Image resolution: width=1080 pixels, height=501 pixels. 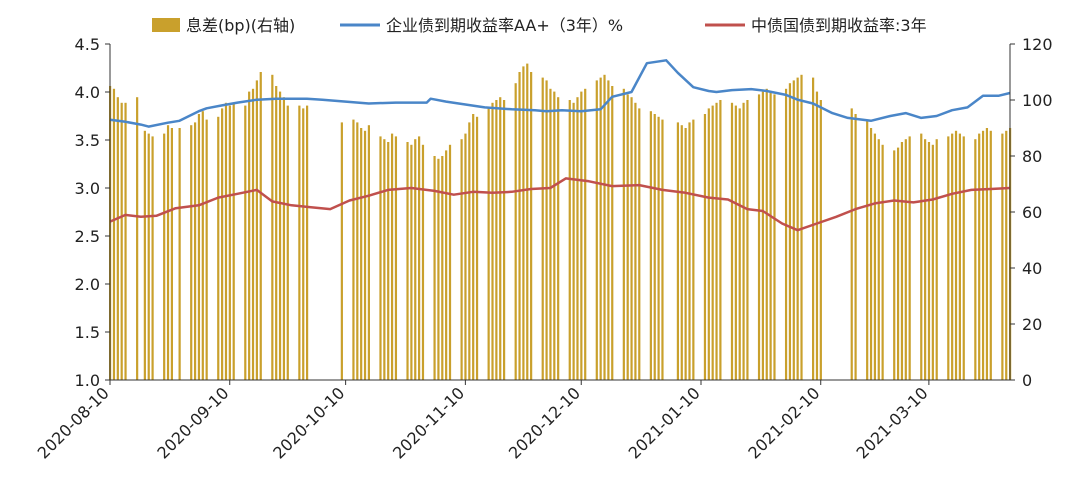 What do you see at coordinates (560, 204) in the screenshot?
I see `treasury-yield-line` at bounding box center [560, 204].